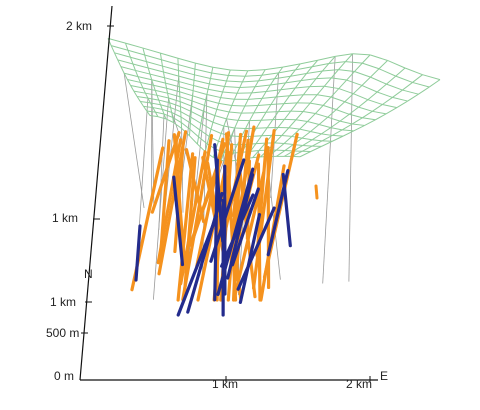 This screenshot has height=410, width=480. I want to click on east-tick-label-2km: 2 km, so click(359, 384).